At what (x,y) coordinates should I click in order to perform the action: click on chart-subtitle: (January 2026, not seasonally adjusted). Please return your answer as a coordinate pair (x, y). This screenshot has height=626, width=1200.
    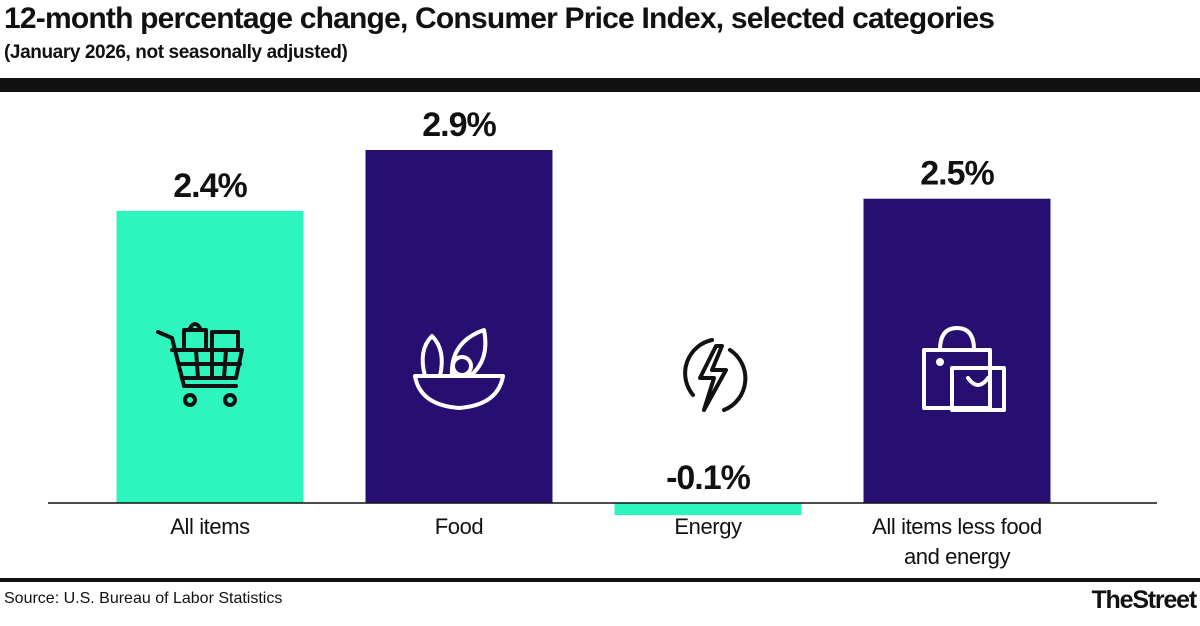
    Looking at the image, I should click on (176, 52).